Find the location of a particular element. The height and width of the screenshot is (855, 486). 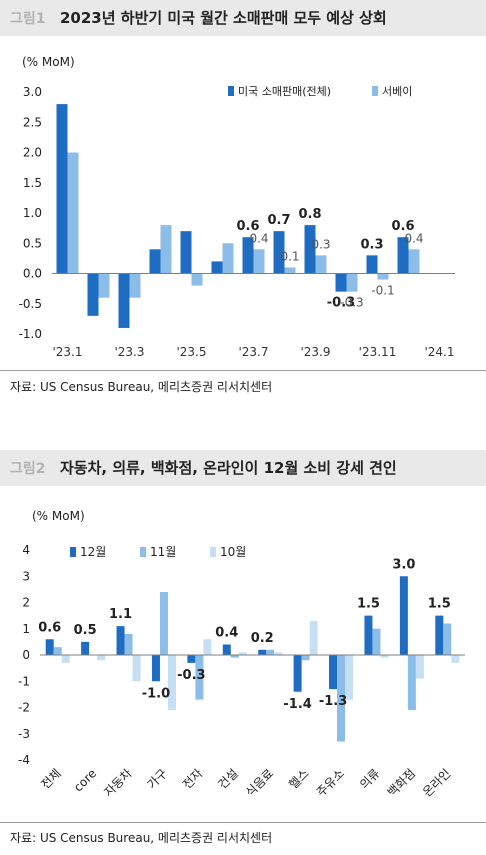

data-label: 3.0 is located at coordinates (403, 564).